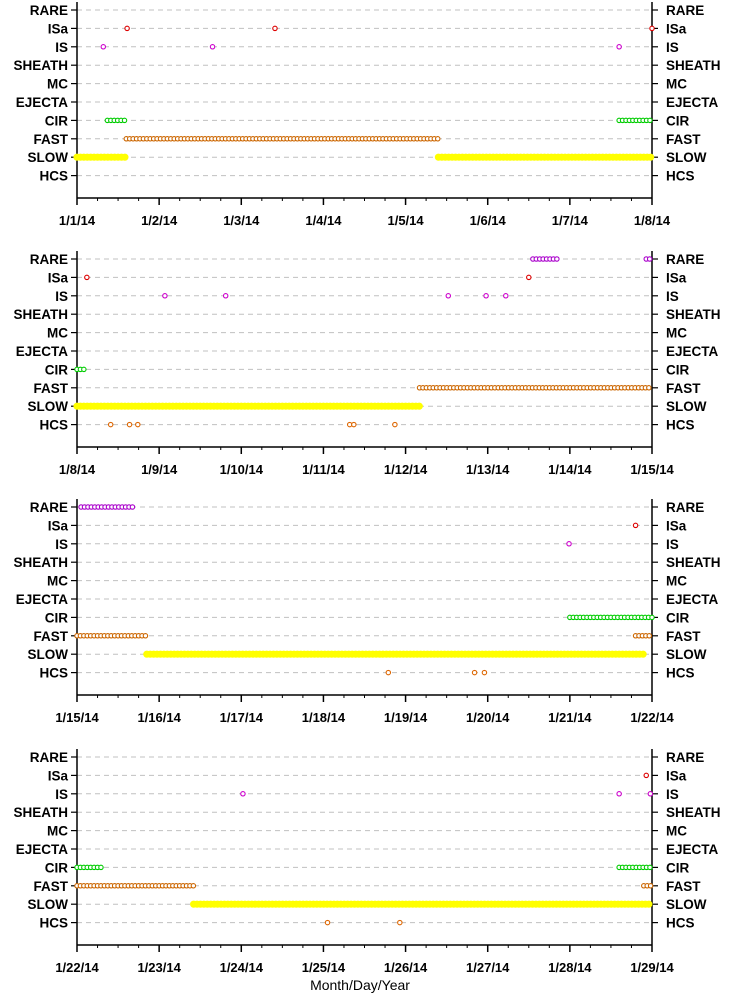  What do you see at coordinates (488, 469) in the screenshot?
I see `x-tick-label: 1/13/14` at bounding box center [488, 469].